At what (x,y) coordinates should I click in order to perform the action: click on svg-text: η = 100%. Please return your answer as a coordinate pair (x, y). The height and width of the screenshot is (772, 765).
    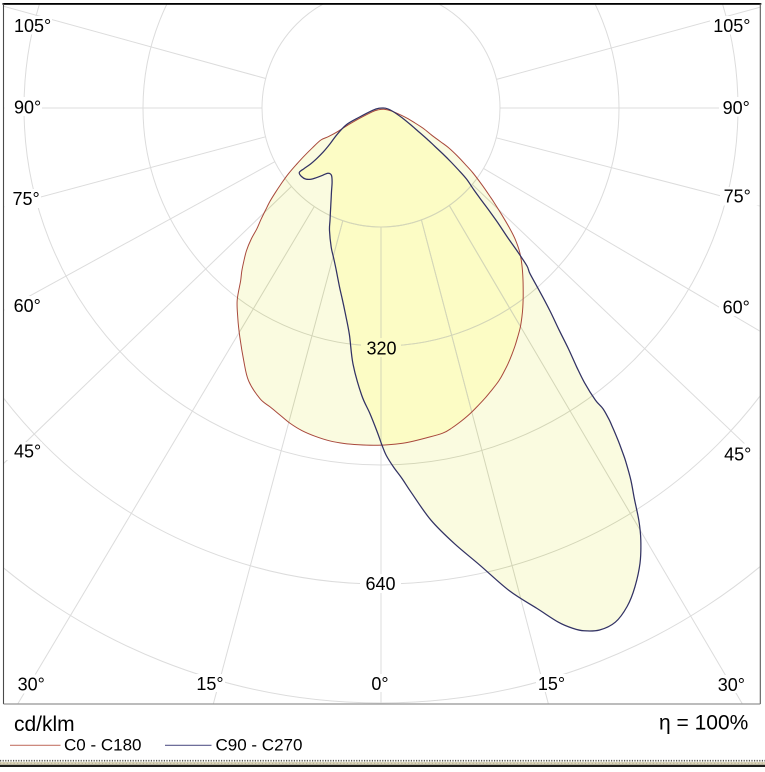
    Looking at the image, I should click on (703, 722).